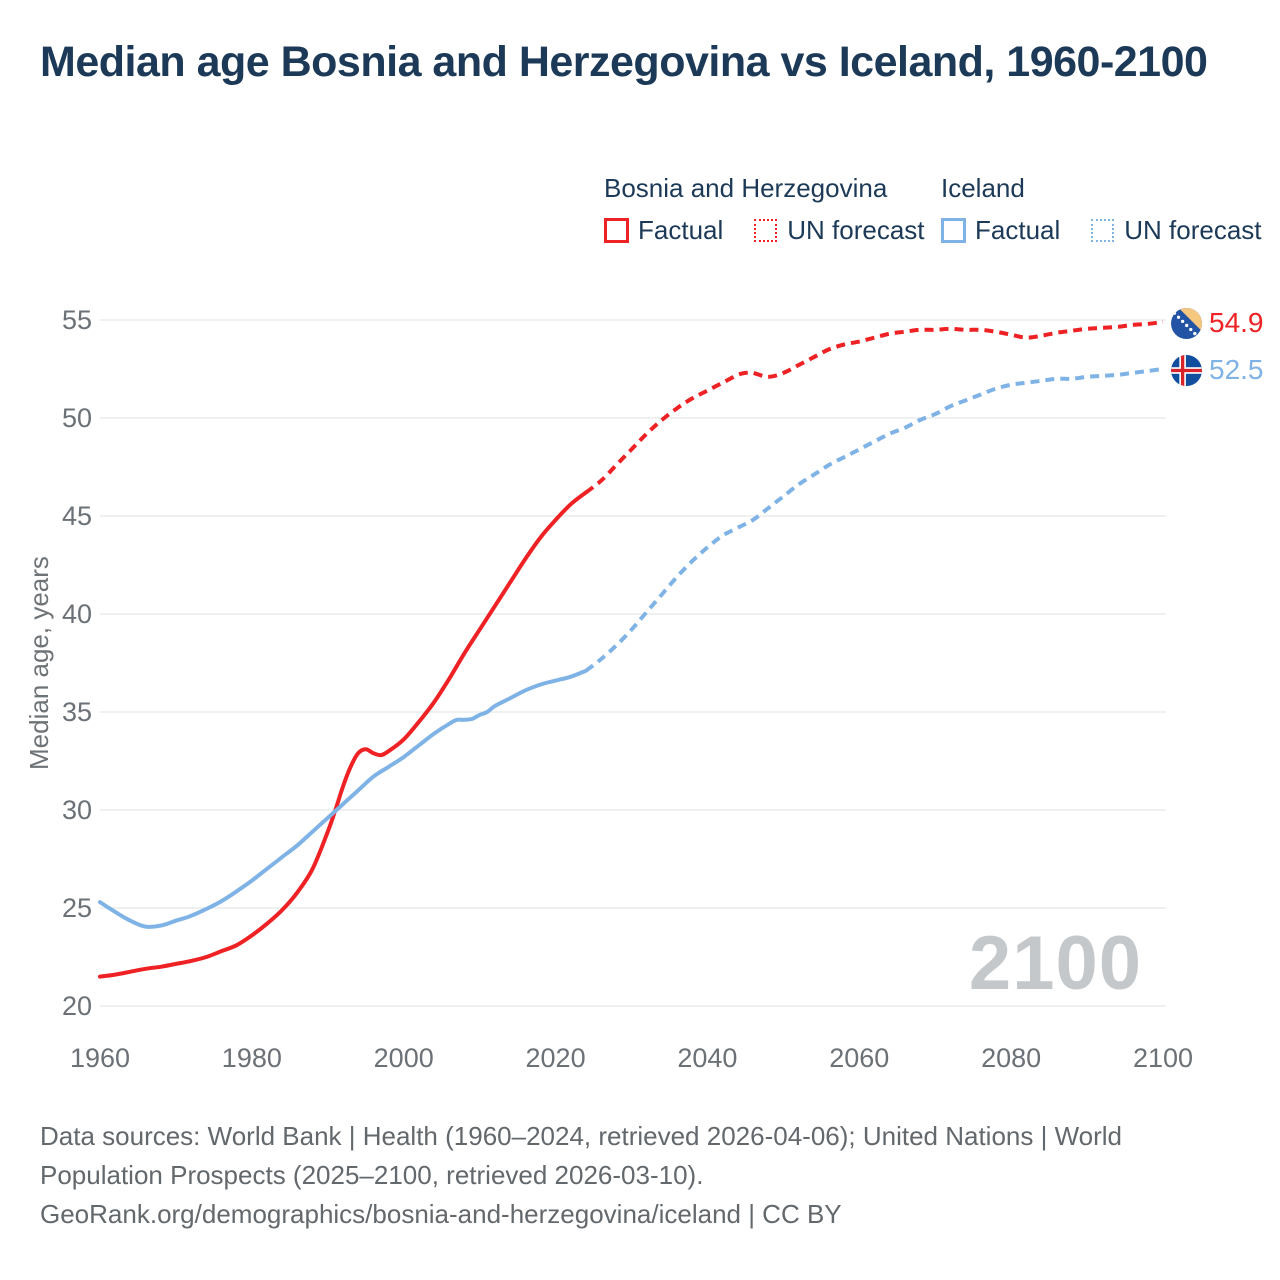 This screenshot has height=1280, width=1280. I want to click on legend-item-iceland-factual: Factual, so click(1000, 230).